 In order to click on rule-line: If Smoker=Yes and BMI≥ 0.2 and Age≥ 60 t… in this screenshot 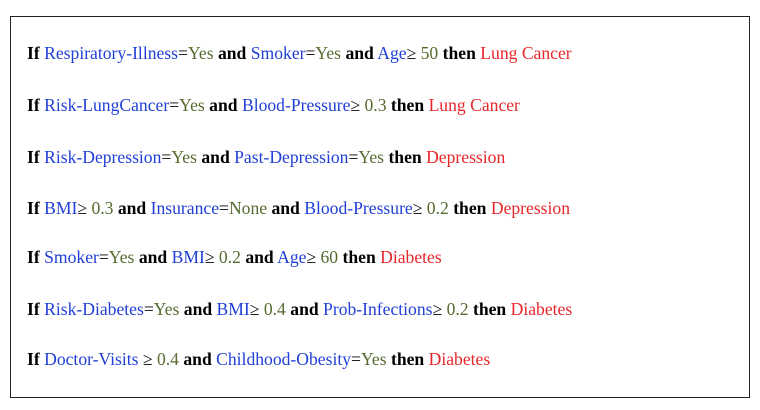, I will do `click(234, 257)`.